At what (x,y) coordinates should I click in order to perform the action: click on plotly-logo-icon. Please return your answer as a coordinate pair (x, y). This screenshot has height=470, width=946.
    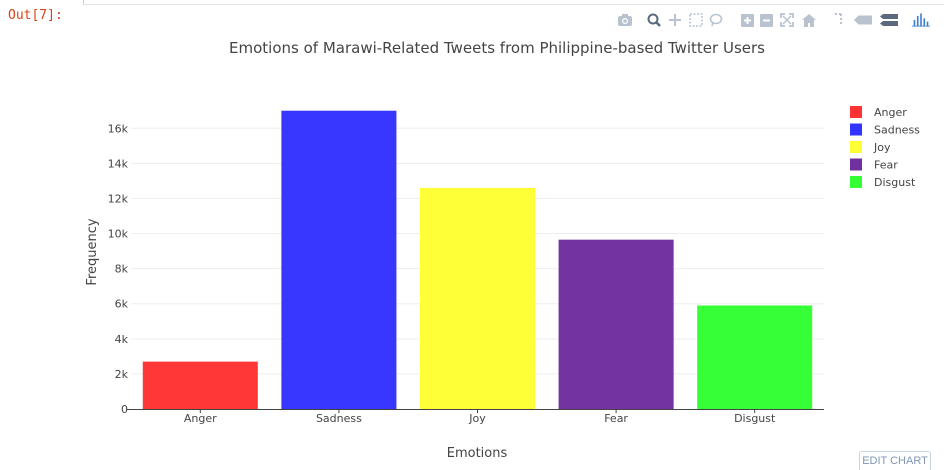
    Looking at the image, I should click on (921, 20).